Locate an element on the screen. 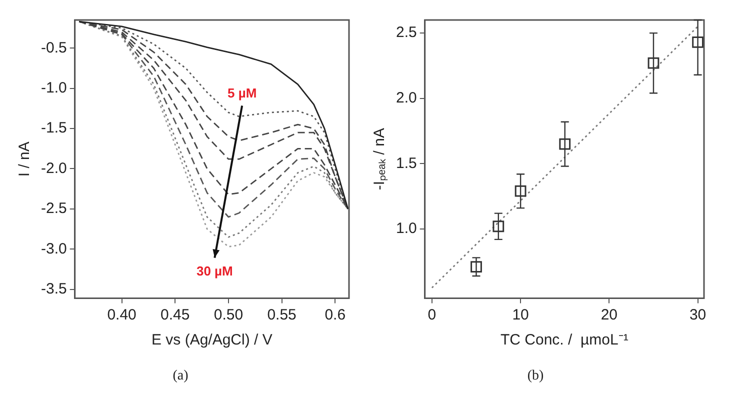  y-axis-title: -Iₚₑₐₖ / nA is located at coordinates (379, 159).